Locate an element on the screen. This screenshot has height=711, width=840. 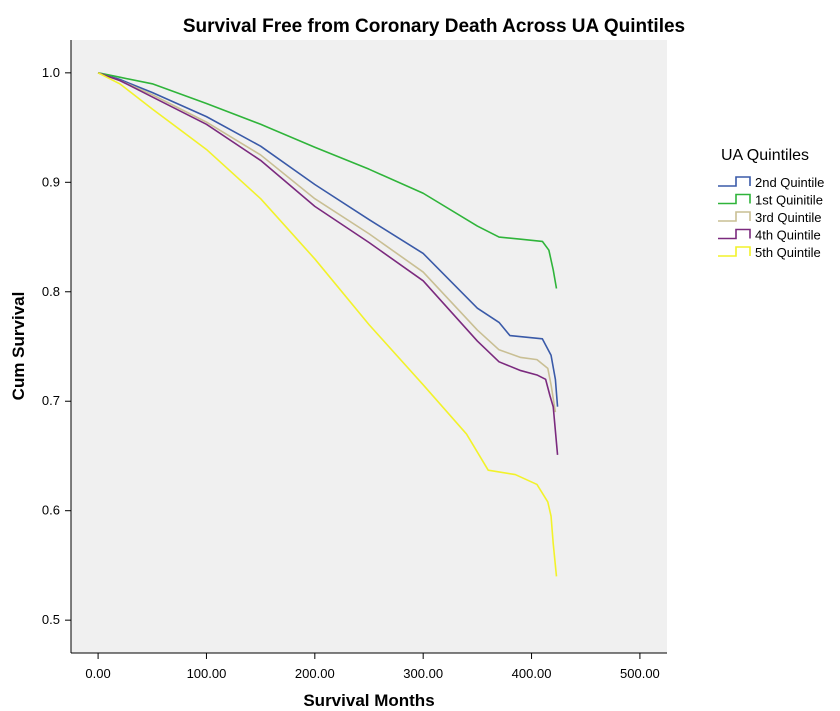
y-tick-label: 1.0 is located at coordinates (51, 72).